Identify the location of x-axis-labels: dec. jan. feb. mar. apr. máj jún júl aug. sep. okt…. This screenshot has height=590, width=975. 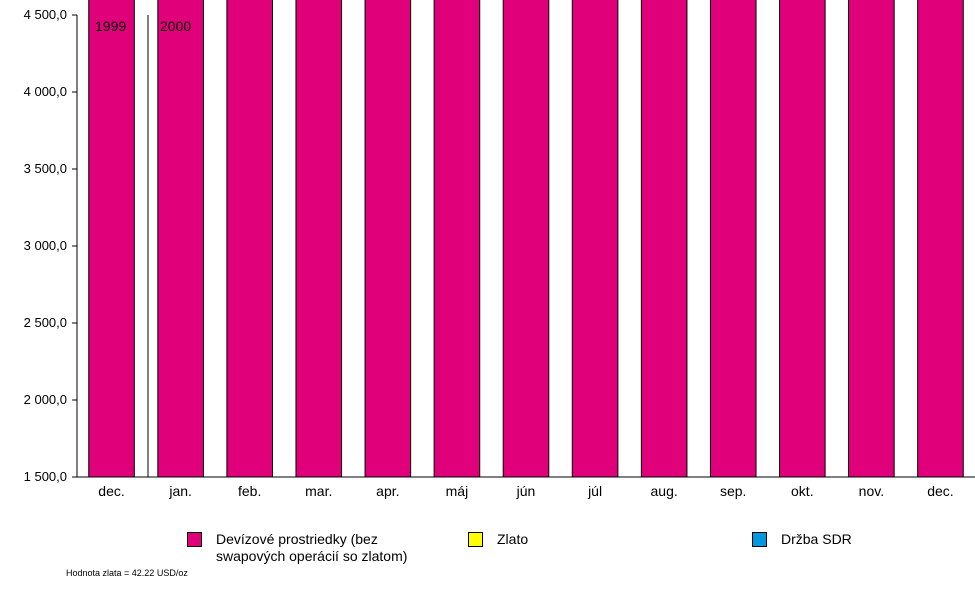
(525, 491).